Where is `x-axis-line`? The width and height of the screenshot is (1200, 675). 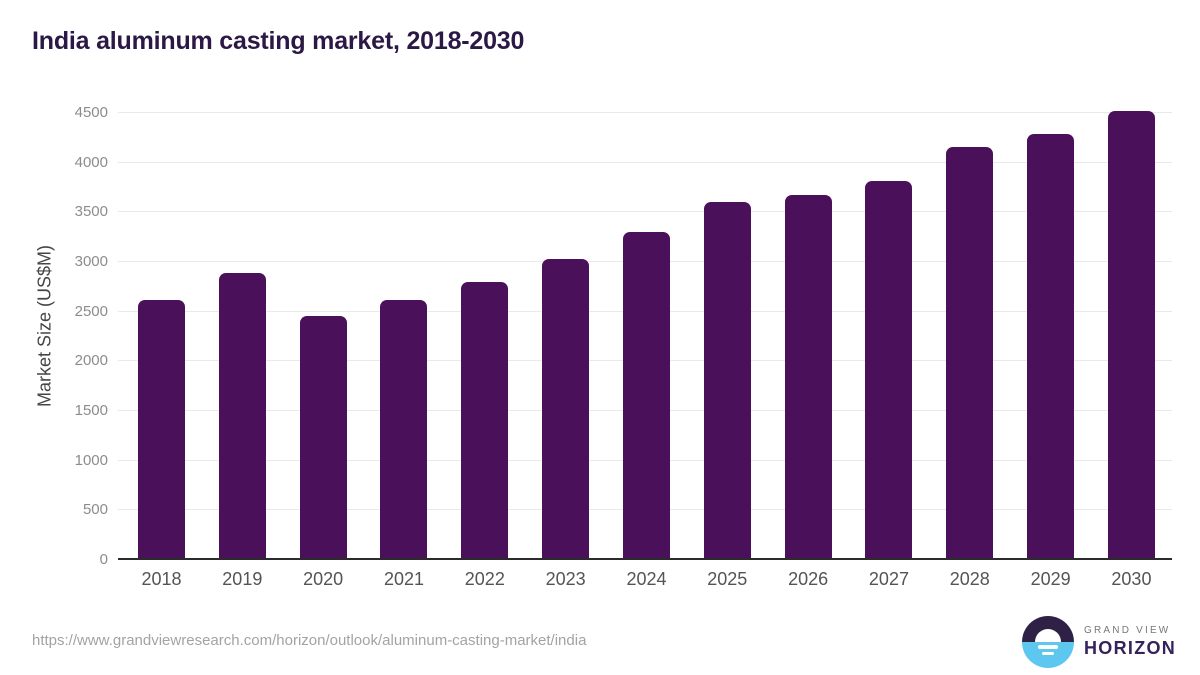 x-axis-line is located at coordinates (645, 559).